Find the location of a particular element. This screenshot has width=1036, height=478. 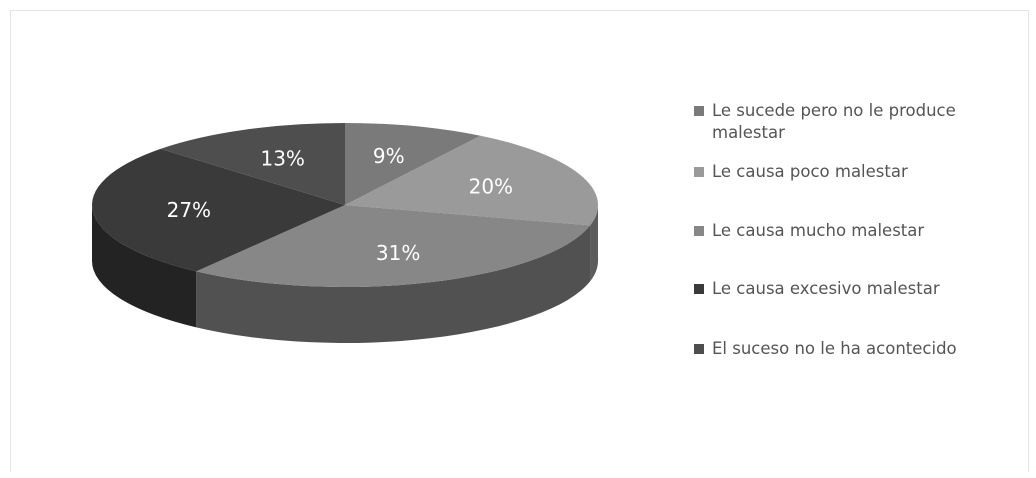

legend-item: Le causa mucho malestar is located at coordinates (863, 231).